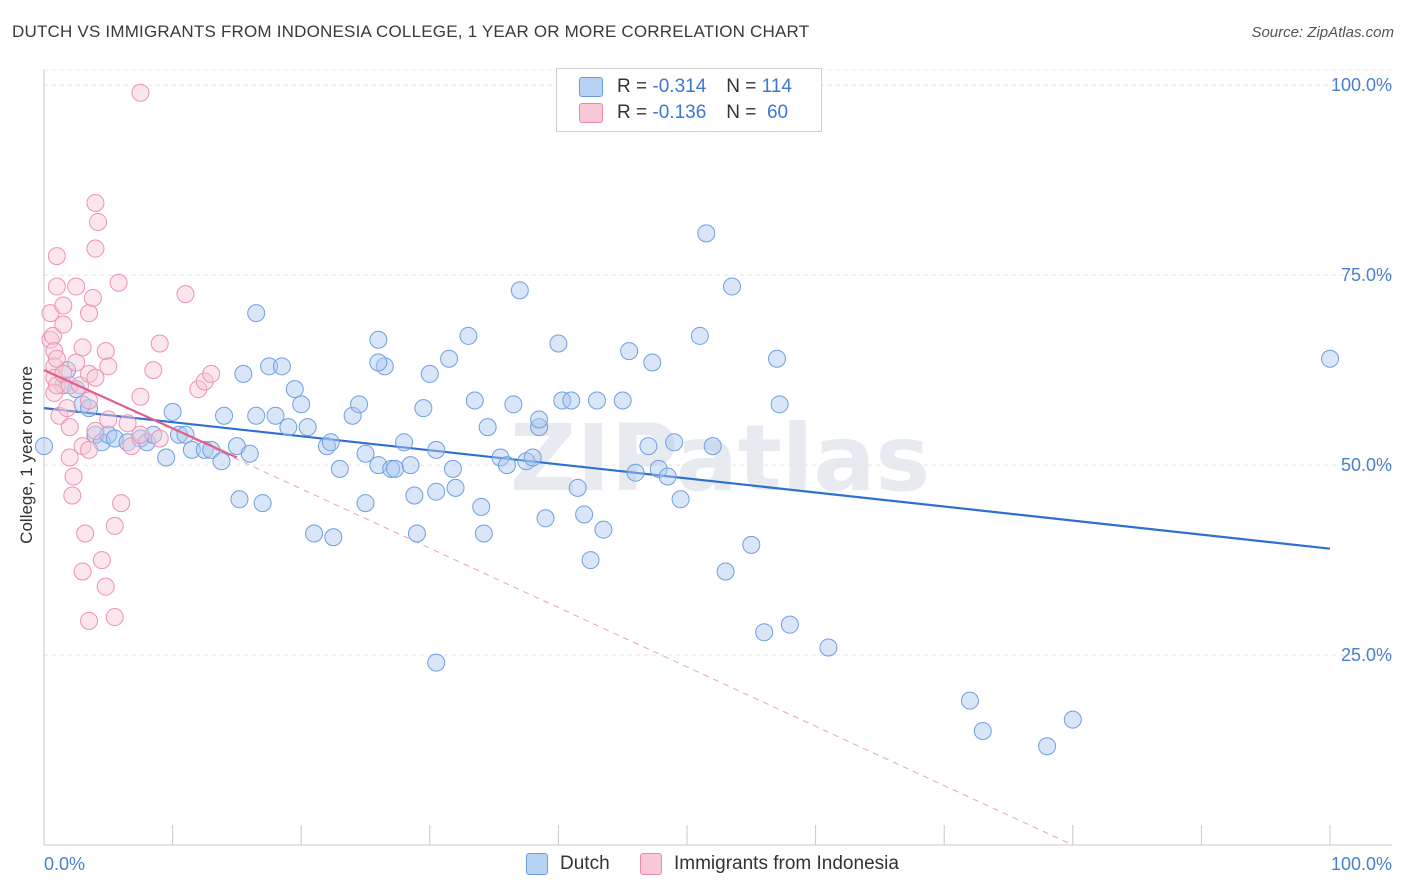  I want to click on y-tick-label: 25.0%, so click(1366, 655).